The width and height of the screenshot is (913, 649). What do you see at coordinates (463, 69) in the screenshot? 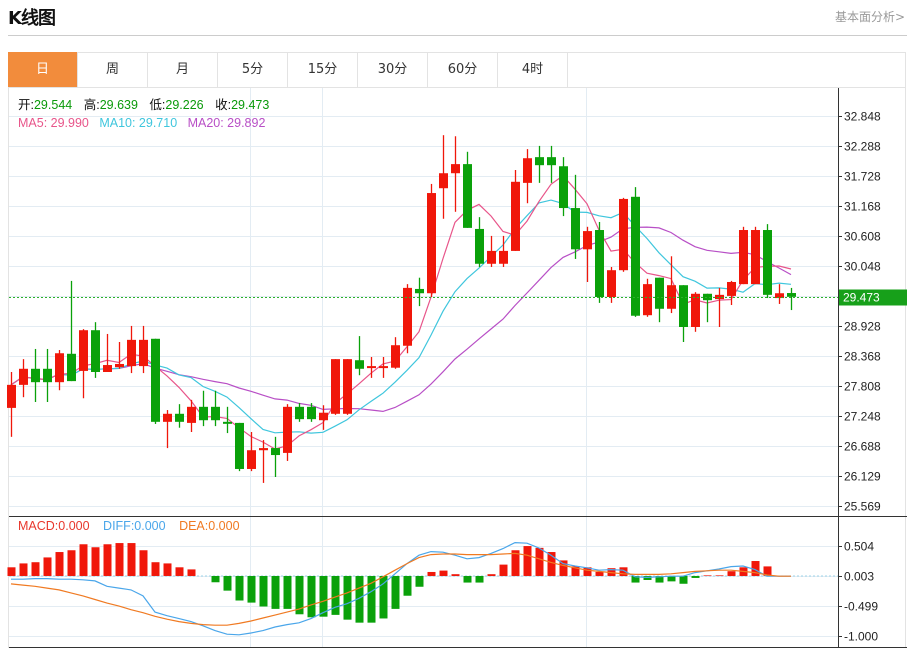
I see `tab-60min: 60分` at bounding box center [463, 69].